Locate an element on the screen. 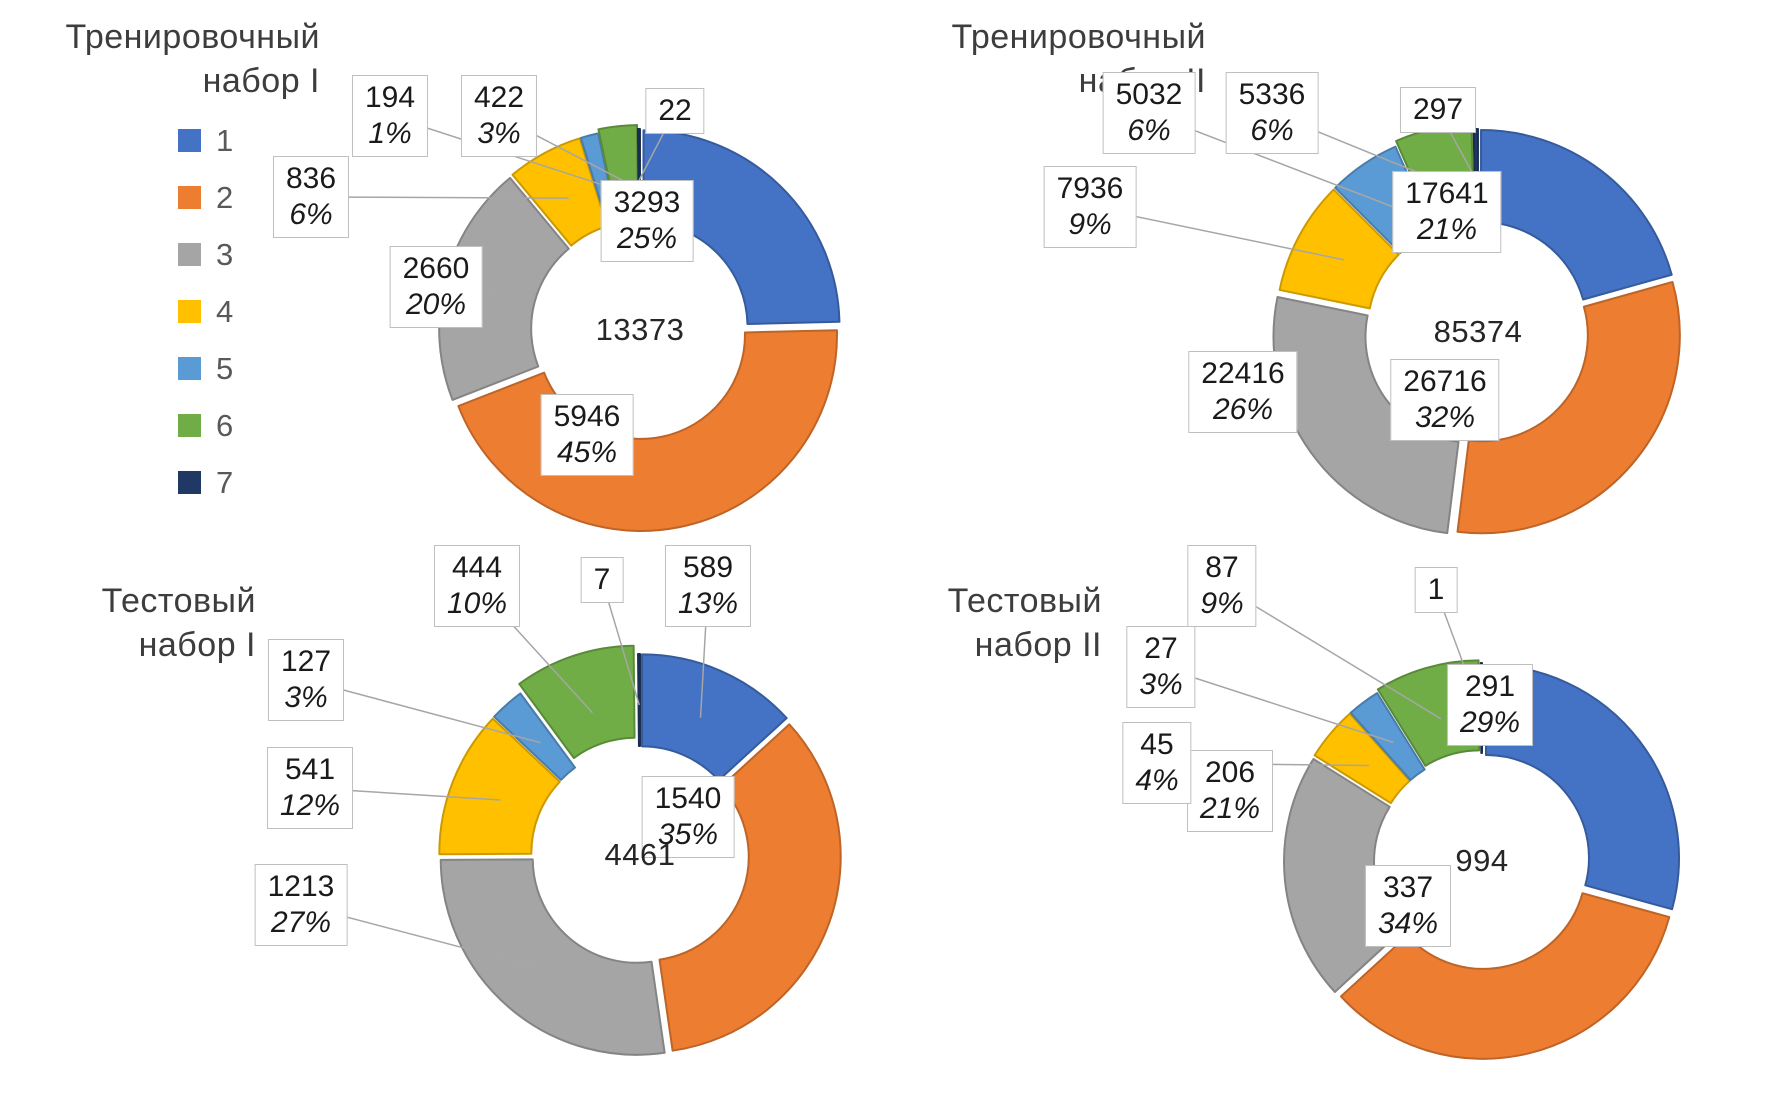  legend-item-5: 5 is located at coordinates (205, 368).